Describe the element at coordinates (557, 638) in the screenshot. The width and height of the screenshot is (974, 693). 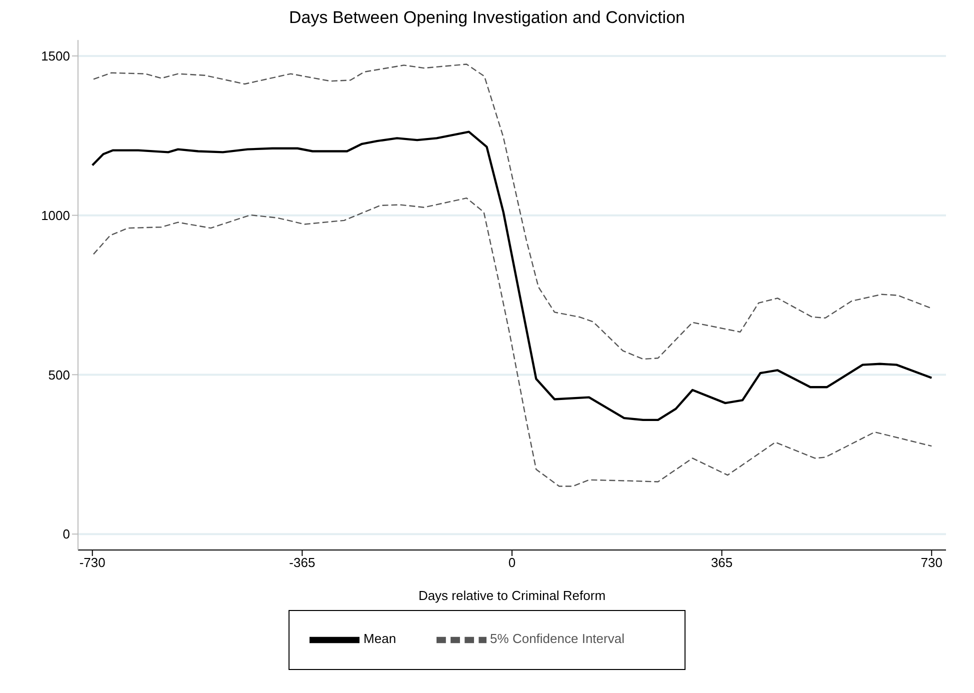
I see `legend-label: 5% Confidence Interval` at that location.